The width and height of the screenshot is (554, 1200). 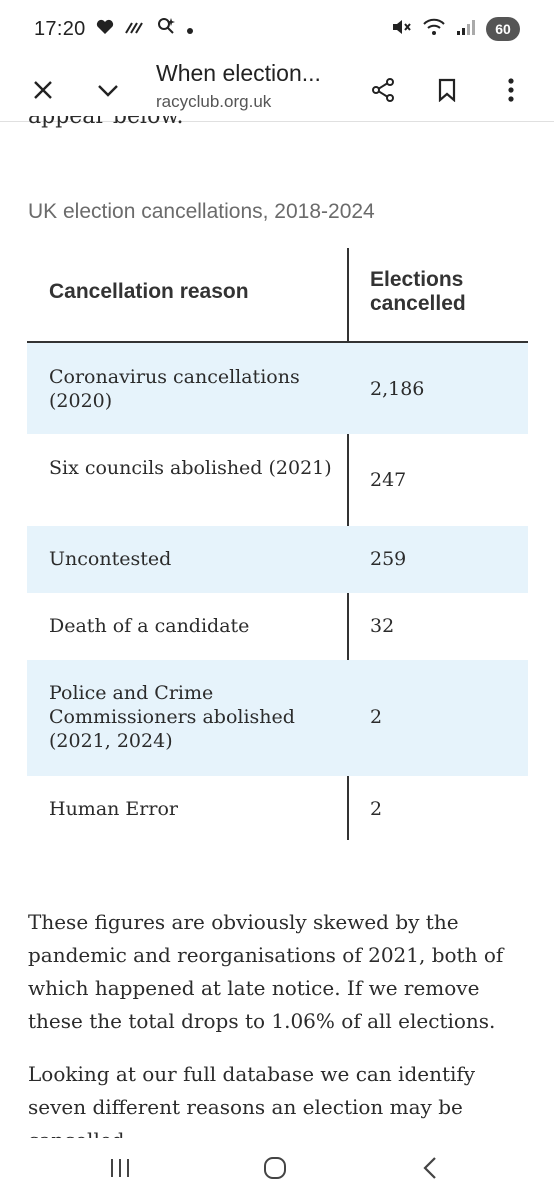 What do you see at coordinates (455, 29) in the screenshot?
I see `status-right: 60` at bounding box center [455, 29].